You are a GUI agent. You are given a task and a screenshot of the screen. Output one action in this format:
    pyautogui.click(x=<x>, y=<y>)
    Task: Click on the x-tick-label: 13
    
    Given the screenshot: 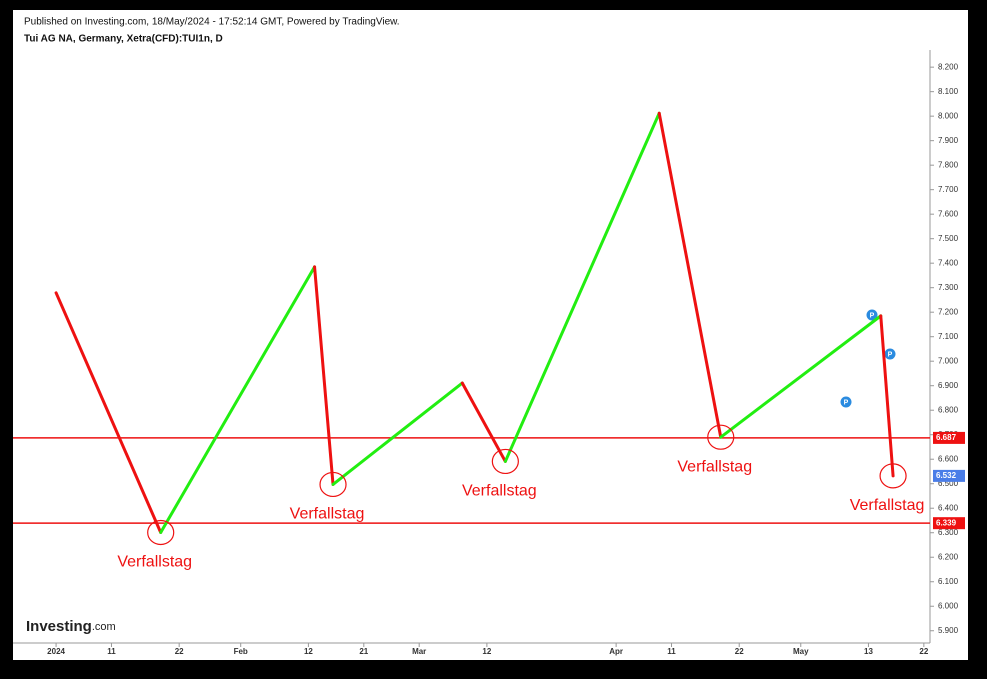 What is the action you would take?
    pyautogui.click(x=868, y=651)
    